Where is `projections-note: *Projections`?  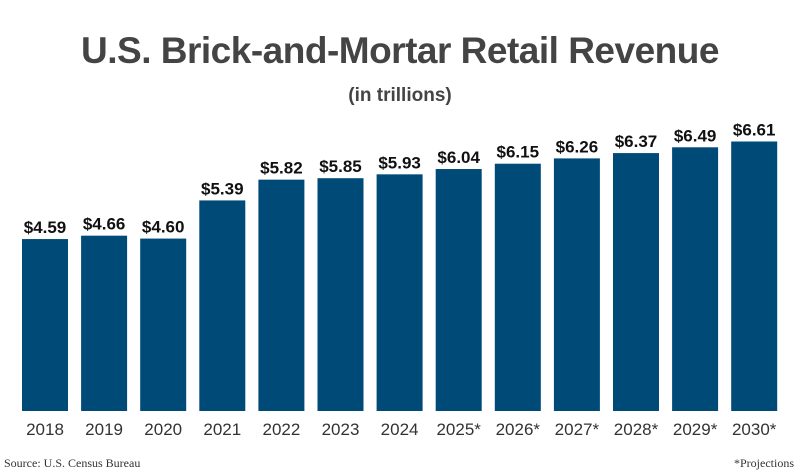 projections-note: *Projections is located at coordinates (764, 463).